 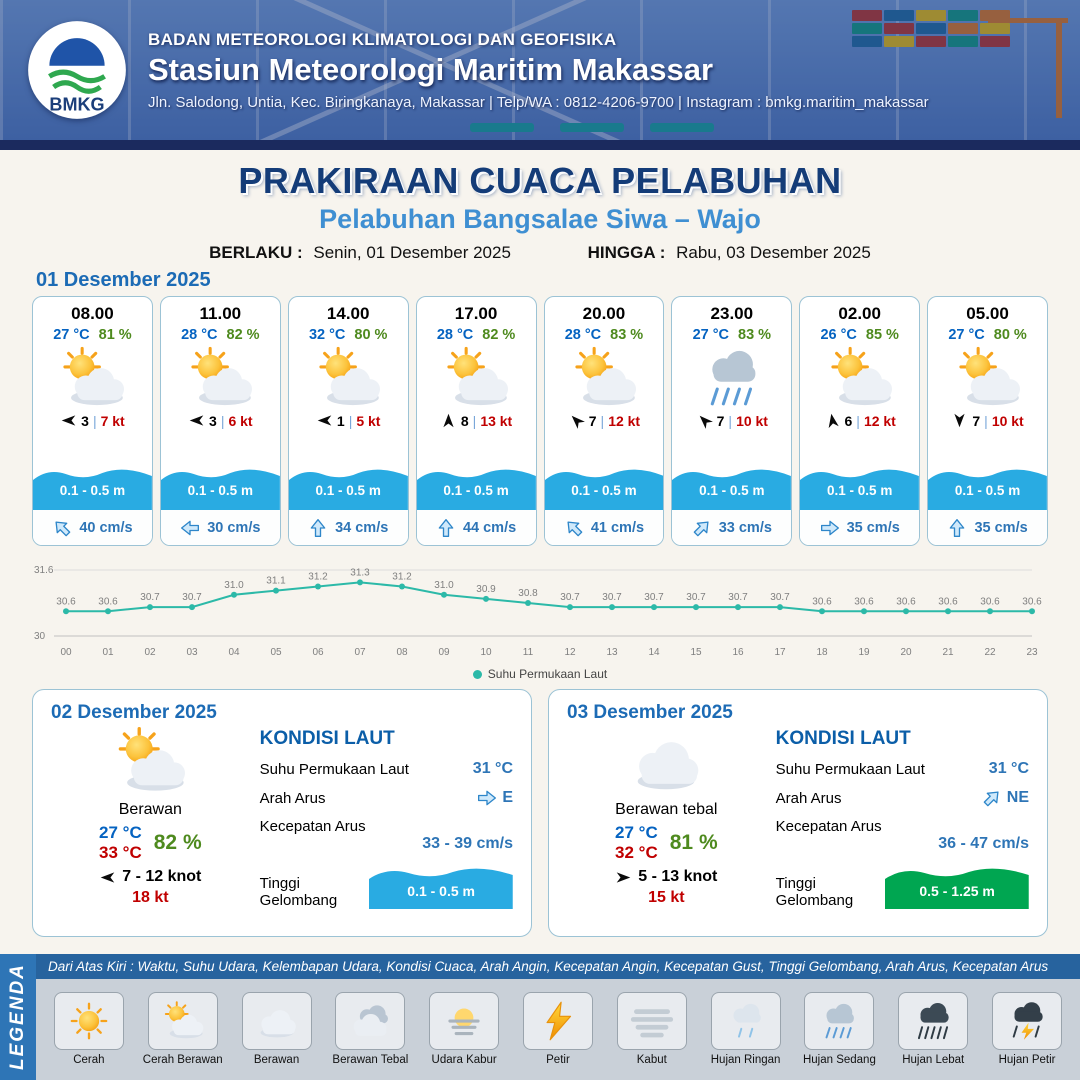 What do you see at coordinates (464, 420) in the screenshot?
I see `wind-speed: 8` at bounding box center [464, 420].